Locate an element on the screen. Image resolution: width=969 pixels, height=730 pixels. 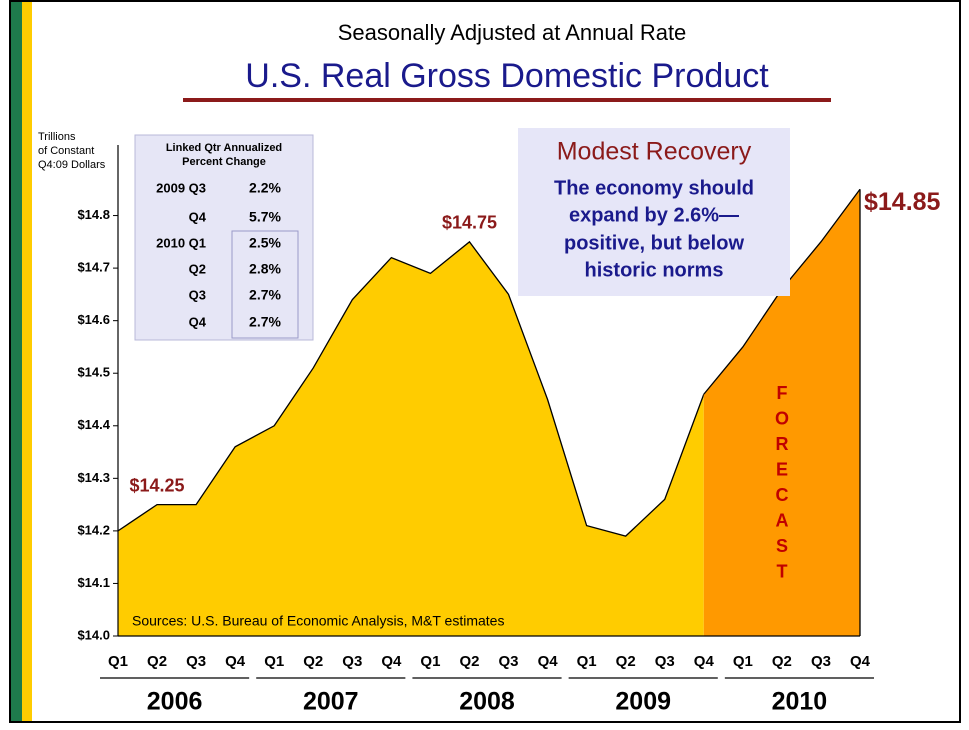
y-axis-label: Q4:09 Dollars is located at coordinates (72, 165).